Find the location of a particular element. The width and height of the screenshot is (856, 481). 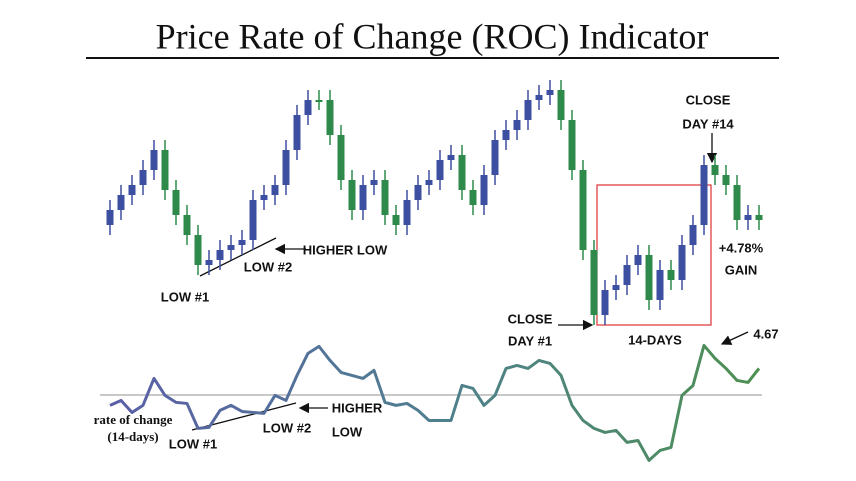

annotation: 14-DAYS is located at coordinates (655, 339).